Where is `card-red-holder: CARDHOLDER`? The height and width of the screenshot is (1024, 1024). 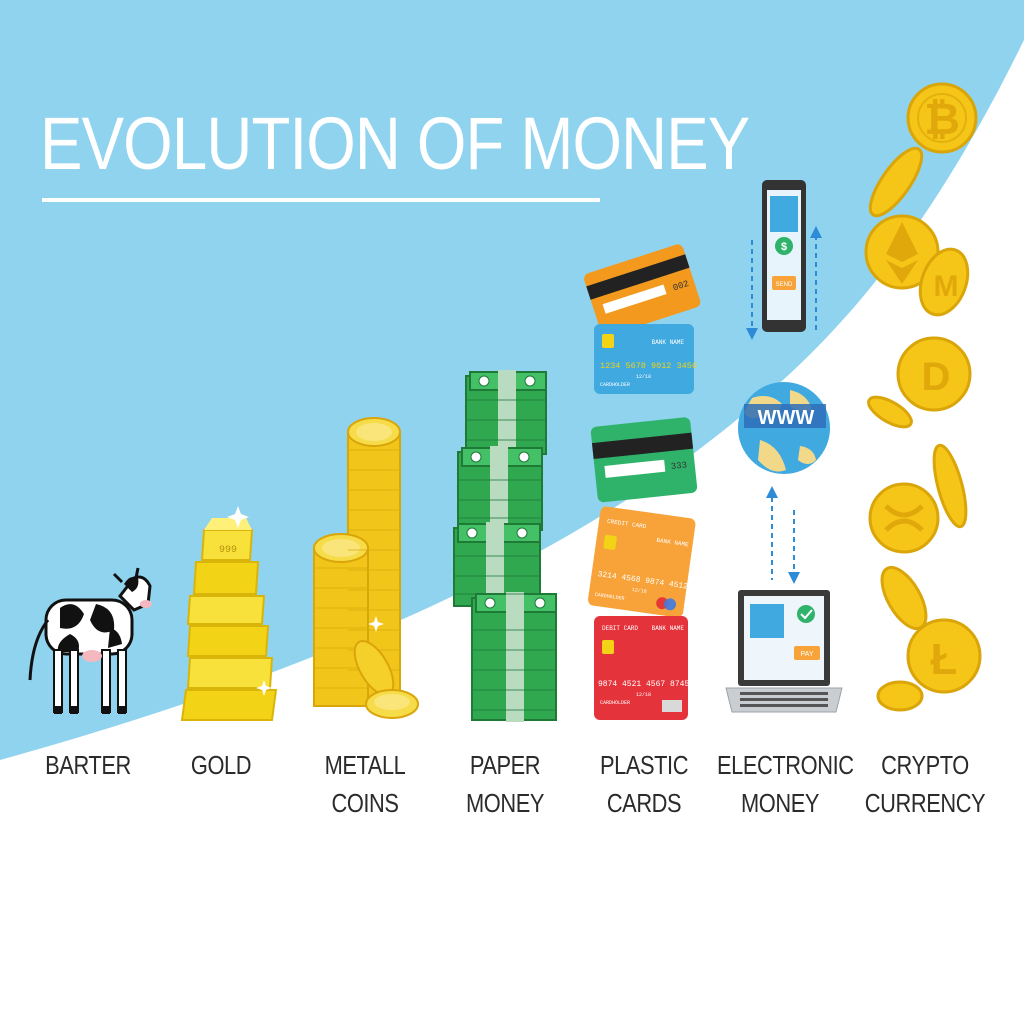
card-red-holder: CARDHOLDER is located at coordinates (615, 703).